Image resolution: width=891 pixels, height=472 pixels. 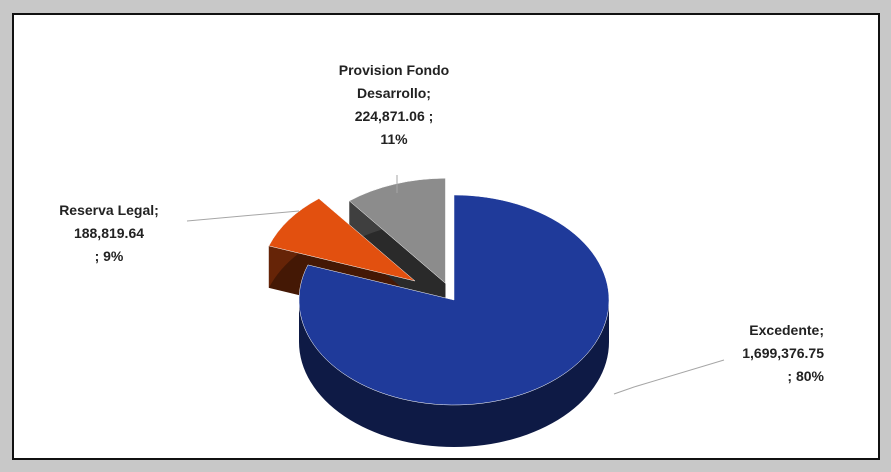 What do you see at coordinates (394, 93) in the screenshot?
I see `data-label-line: Desarrollo;` at bounding box center [394, 93].